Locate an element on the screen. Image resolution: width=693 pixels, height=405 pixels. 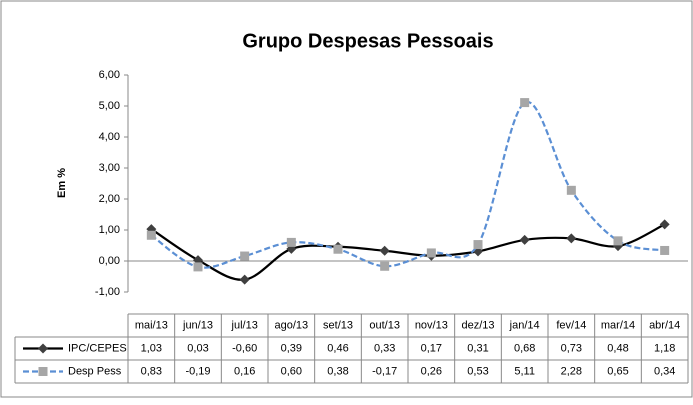
table-value: 5,11 is located at coordinates (524, 371).